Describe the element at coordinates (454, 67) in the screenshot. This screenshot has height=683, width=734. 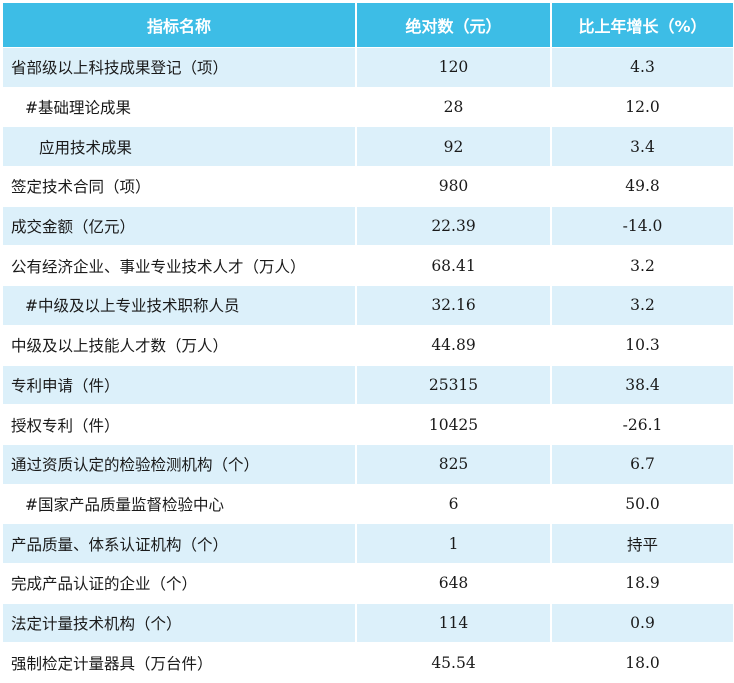
I see `row-absolute-value: 120` at that location.